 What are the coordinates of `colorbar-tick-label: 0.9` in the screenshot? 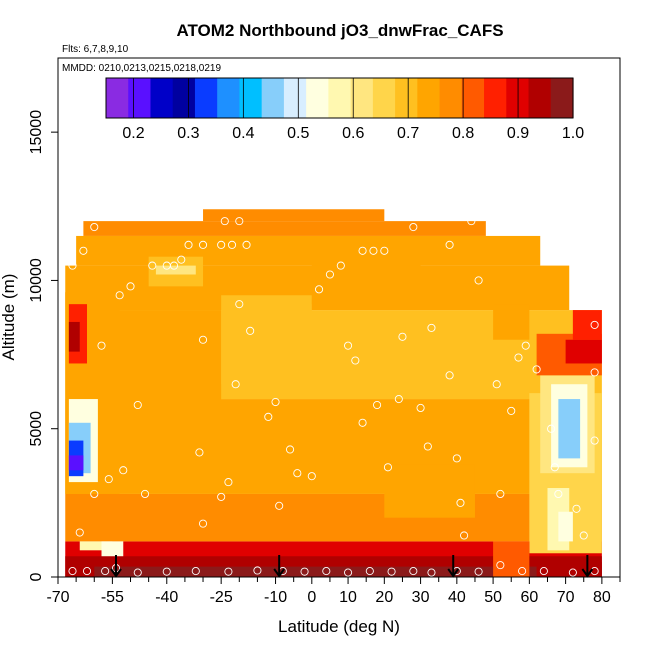 It's located at (518, 133).